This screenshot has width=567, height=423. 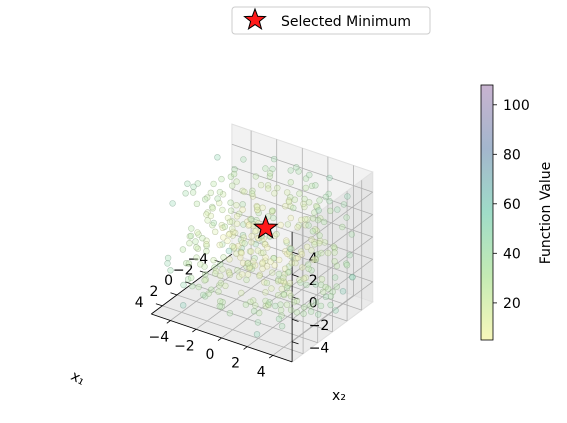 I want to click on legend: Selected Minimum, so click(x=331, y=20).